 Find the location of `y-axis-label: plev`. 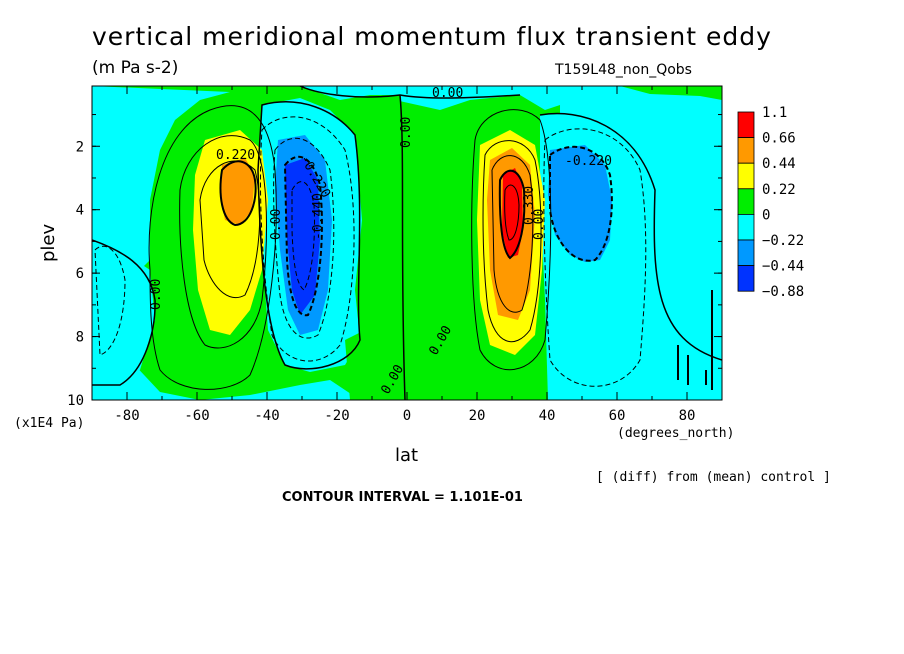

y-axis-label: plev is located at coordinates (48, 242).